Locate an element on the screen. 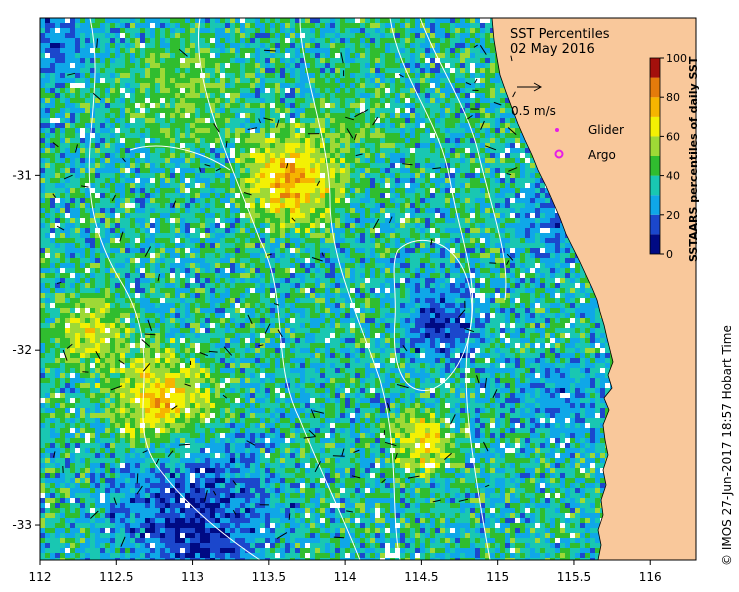 The image size is (739, 592). lon-tick-label: 115 is located at coordinates (497, 577).